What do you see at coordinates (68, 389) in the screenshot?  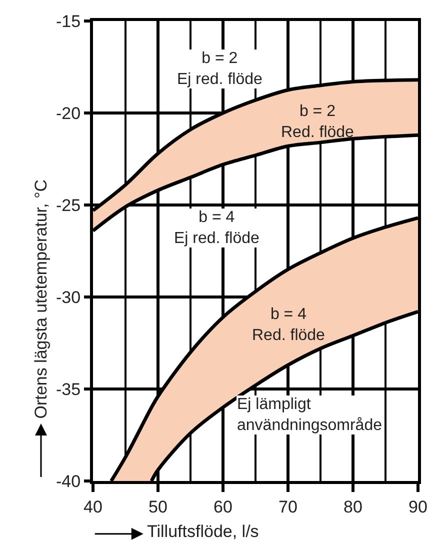 I see `y-tick-label: -35` at bounding box center [68, 389].